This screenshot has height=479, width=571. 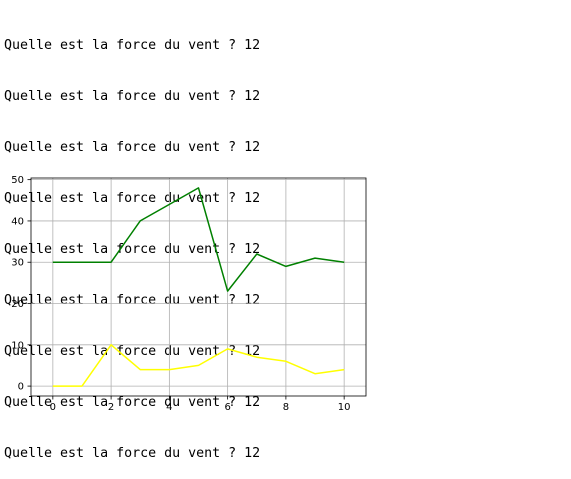 What do you see at coordinates (17, 304) in the screenshot?
I see `y-tick-label: 20` at bounding box center [17, 304].